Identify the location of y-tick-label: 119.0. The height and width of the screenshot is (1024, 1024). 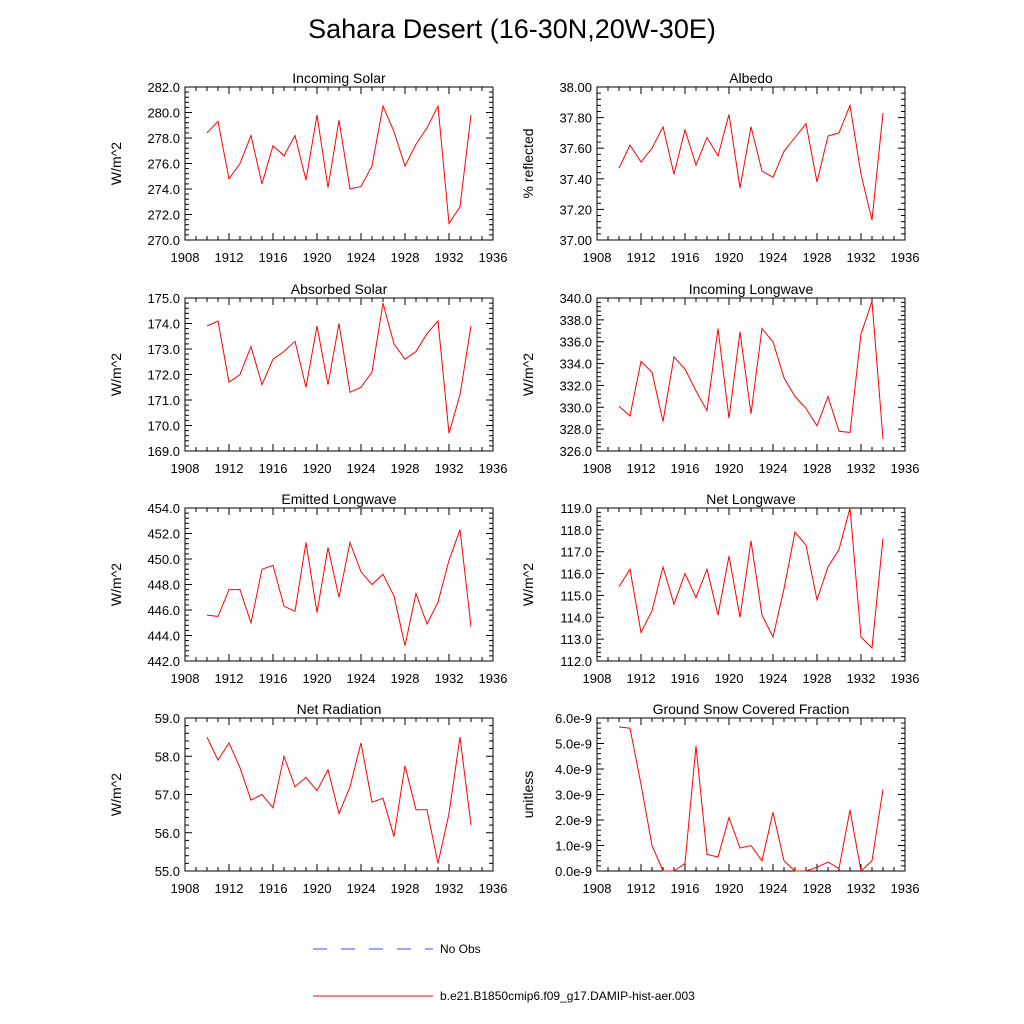
(576, 508).